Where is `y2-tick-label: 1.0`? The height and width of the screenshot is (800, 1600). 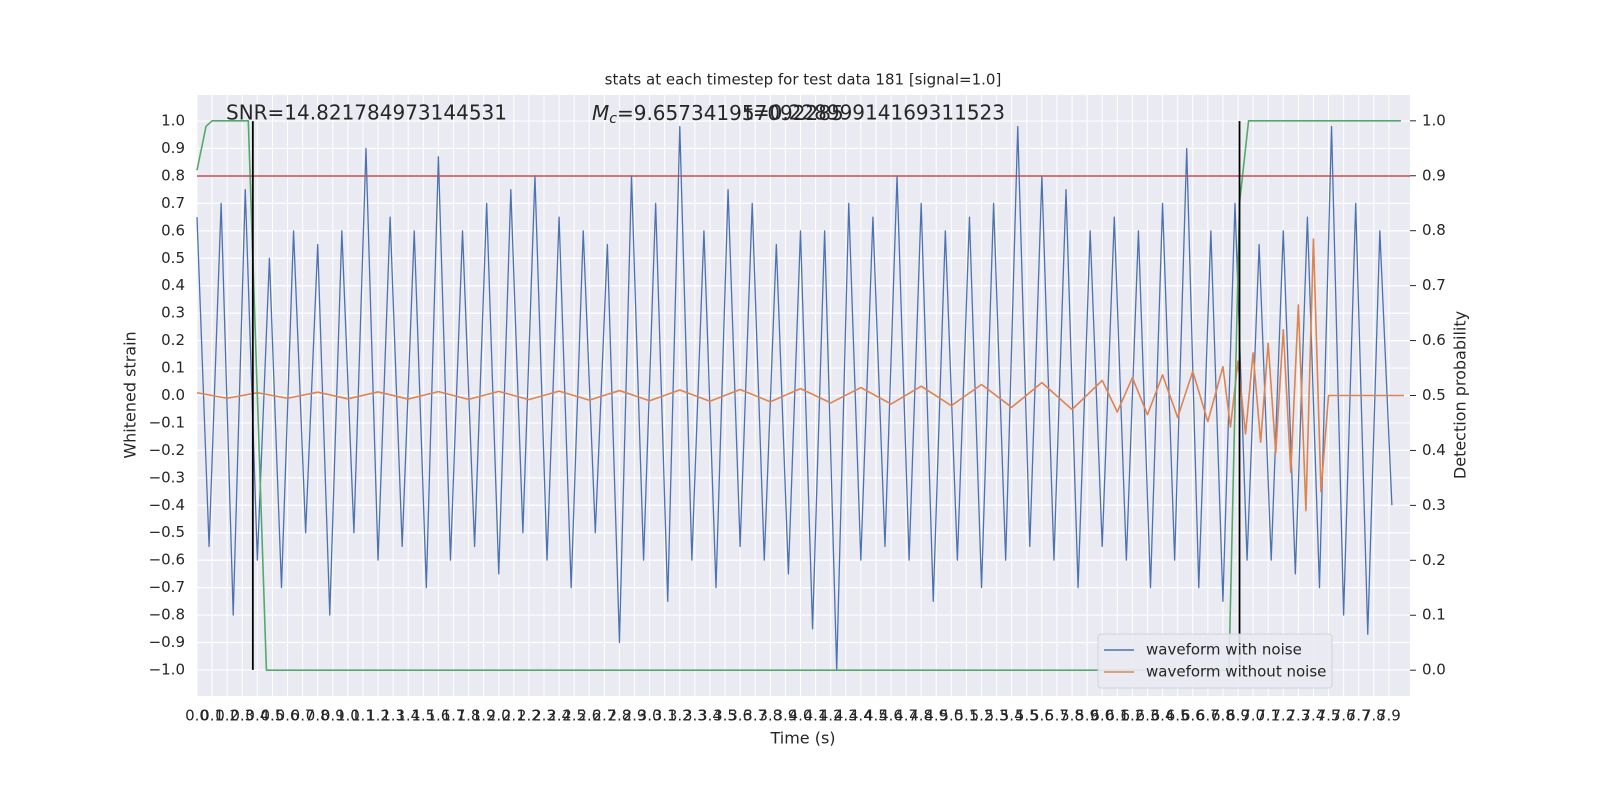 y2-tick-label: 1.0 is located at coordinates (1434, 120).